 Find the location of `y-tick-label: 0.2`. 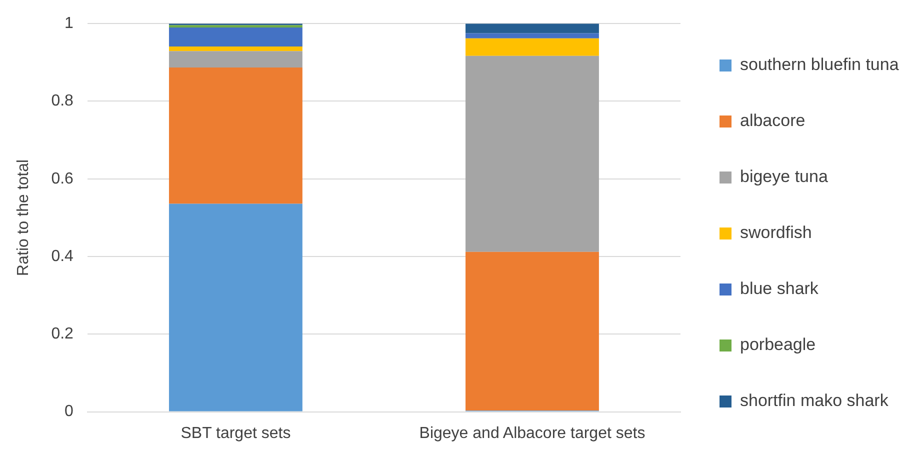

y-tick-label: 0.2 is located at coordinates (62, 334).